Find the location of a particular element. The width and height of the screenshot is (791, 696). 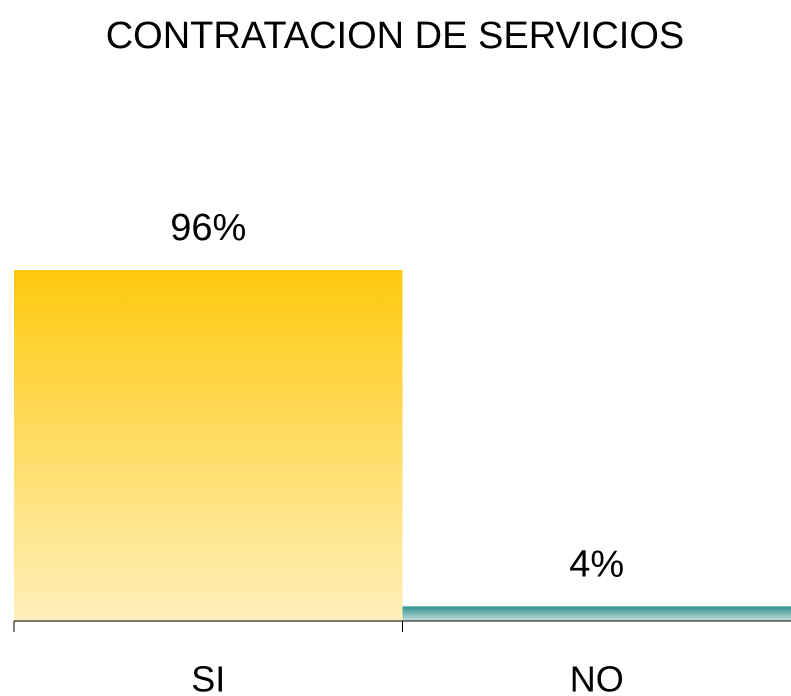

value-label: 4% is located at coordinates (596, 564).